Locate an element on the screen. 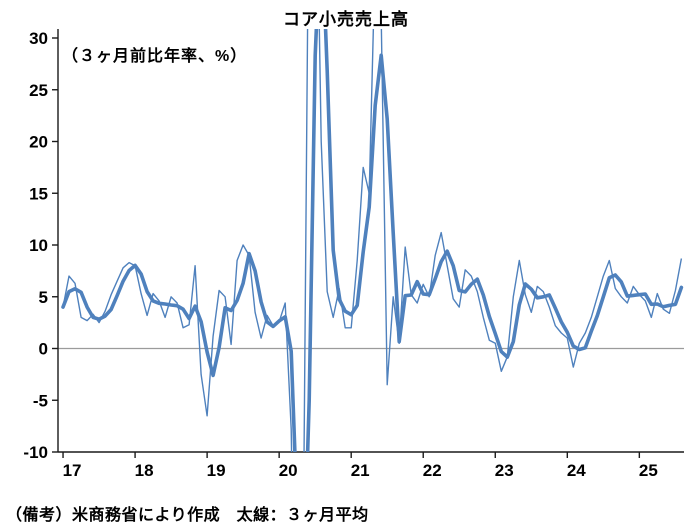  x-tick-label: 22 is located at coordinates (432, 470).